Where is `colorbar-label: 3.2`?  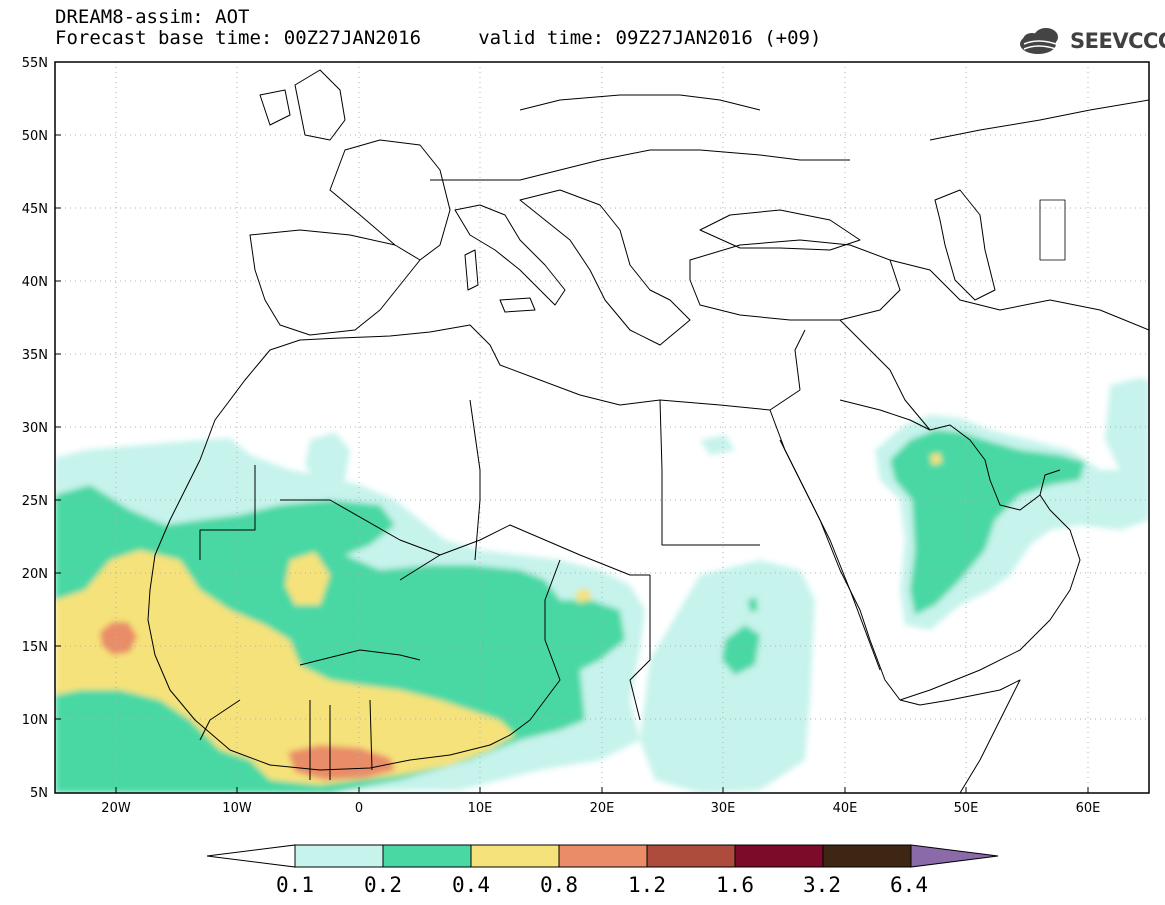
colorbar-label: 3.2 is located at coordinates (822, 885).